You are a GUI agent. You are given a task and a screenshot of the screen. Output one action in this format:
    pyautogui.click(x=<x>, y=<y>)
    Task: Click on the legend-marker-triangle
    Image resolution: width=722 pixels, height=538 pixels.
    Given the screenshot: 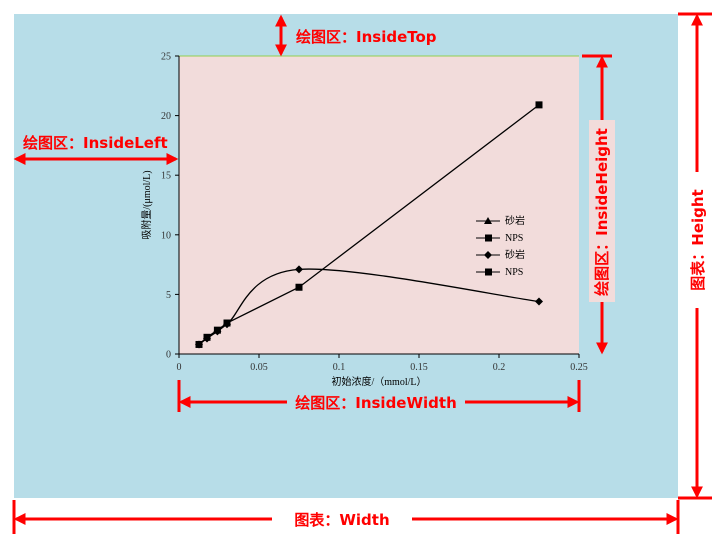 What is the action you would take?
    pyautogui.click(x=488, y=220)
    